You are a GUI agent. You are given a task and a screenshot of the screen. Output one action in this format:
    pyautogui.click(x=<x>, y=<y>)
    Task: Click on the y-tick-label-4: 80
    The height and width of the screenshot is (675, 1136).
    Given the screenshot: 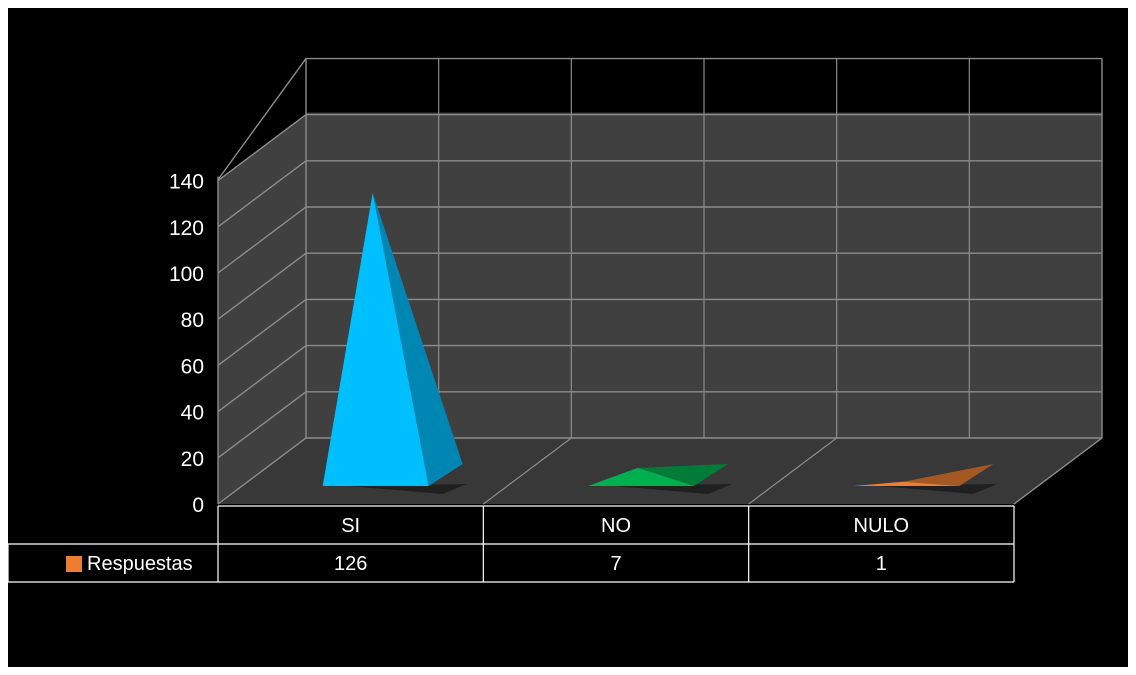 What is the action you would take?
    pyautogui.click(x=192, y=320)
    